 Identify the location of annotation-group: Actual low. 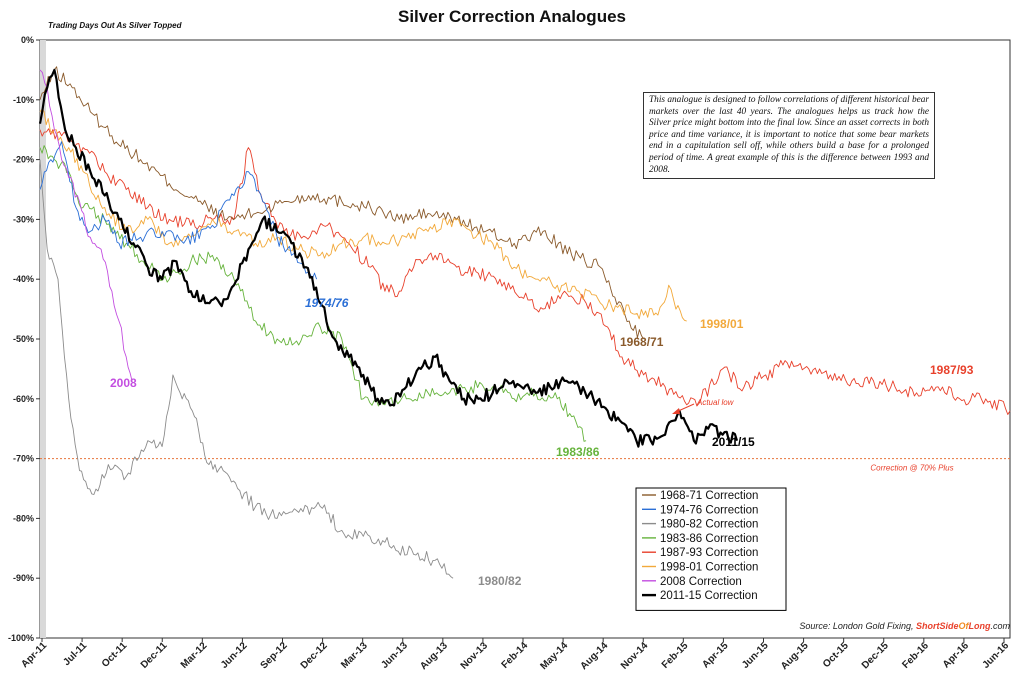
(703, 406).